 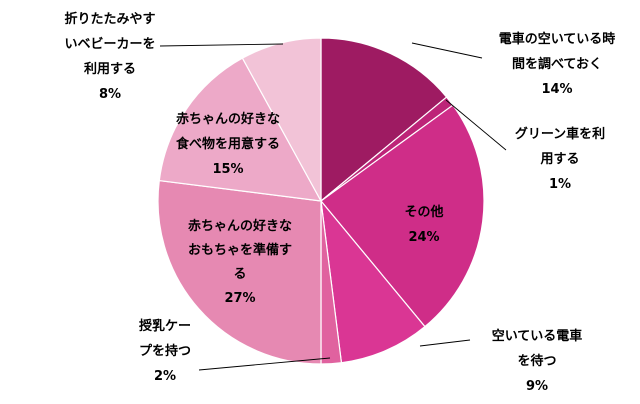 I want to click on slice-label: 赤ちゃんの好きな食べ物を用意する 15%, so click(x=228, y=144).